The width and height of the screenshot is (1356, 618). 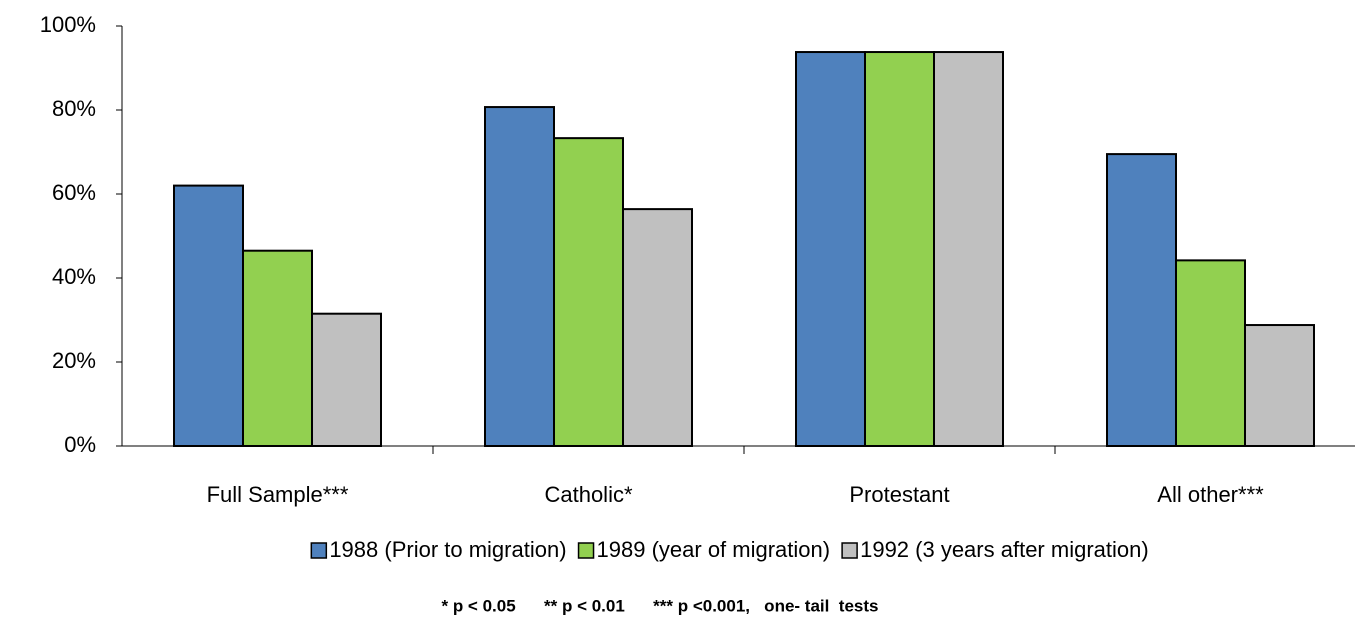 What do you see at coordinates (74, 276) in the screenshot?
I see `y-tick-label: 40%` at bounding box center [74, 276].